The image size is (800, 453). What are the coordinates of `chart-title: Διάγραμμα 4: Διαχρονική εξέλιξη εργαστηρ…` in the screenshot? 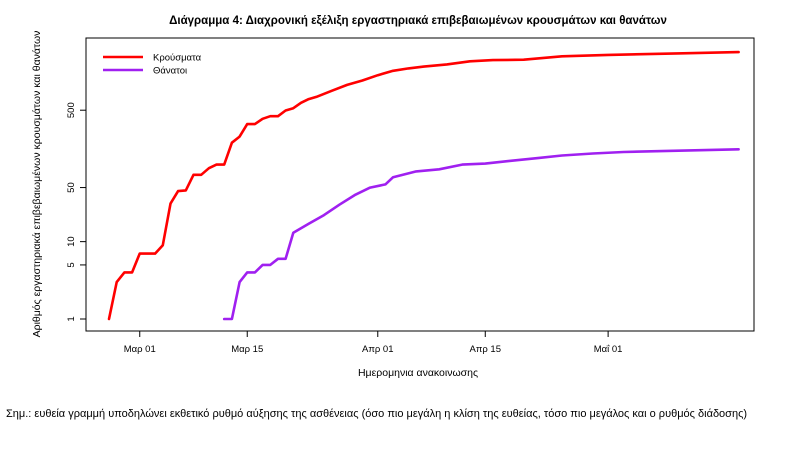 It's located at (418, 21).